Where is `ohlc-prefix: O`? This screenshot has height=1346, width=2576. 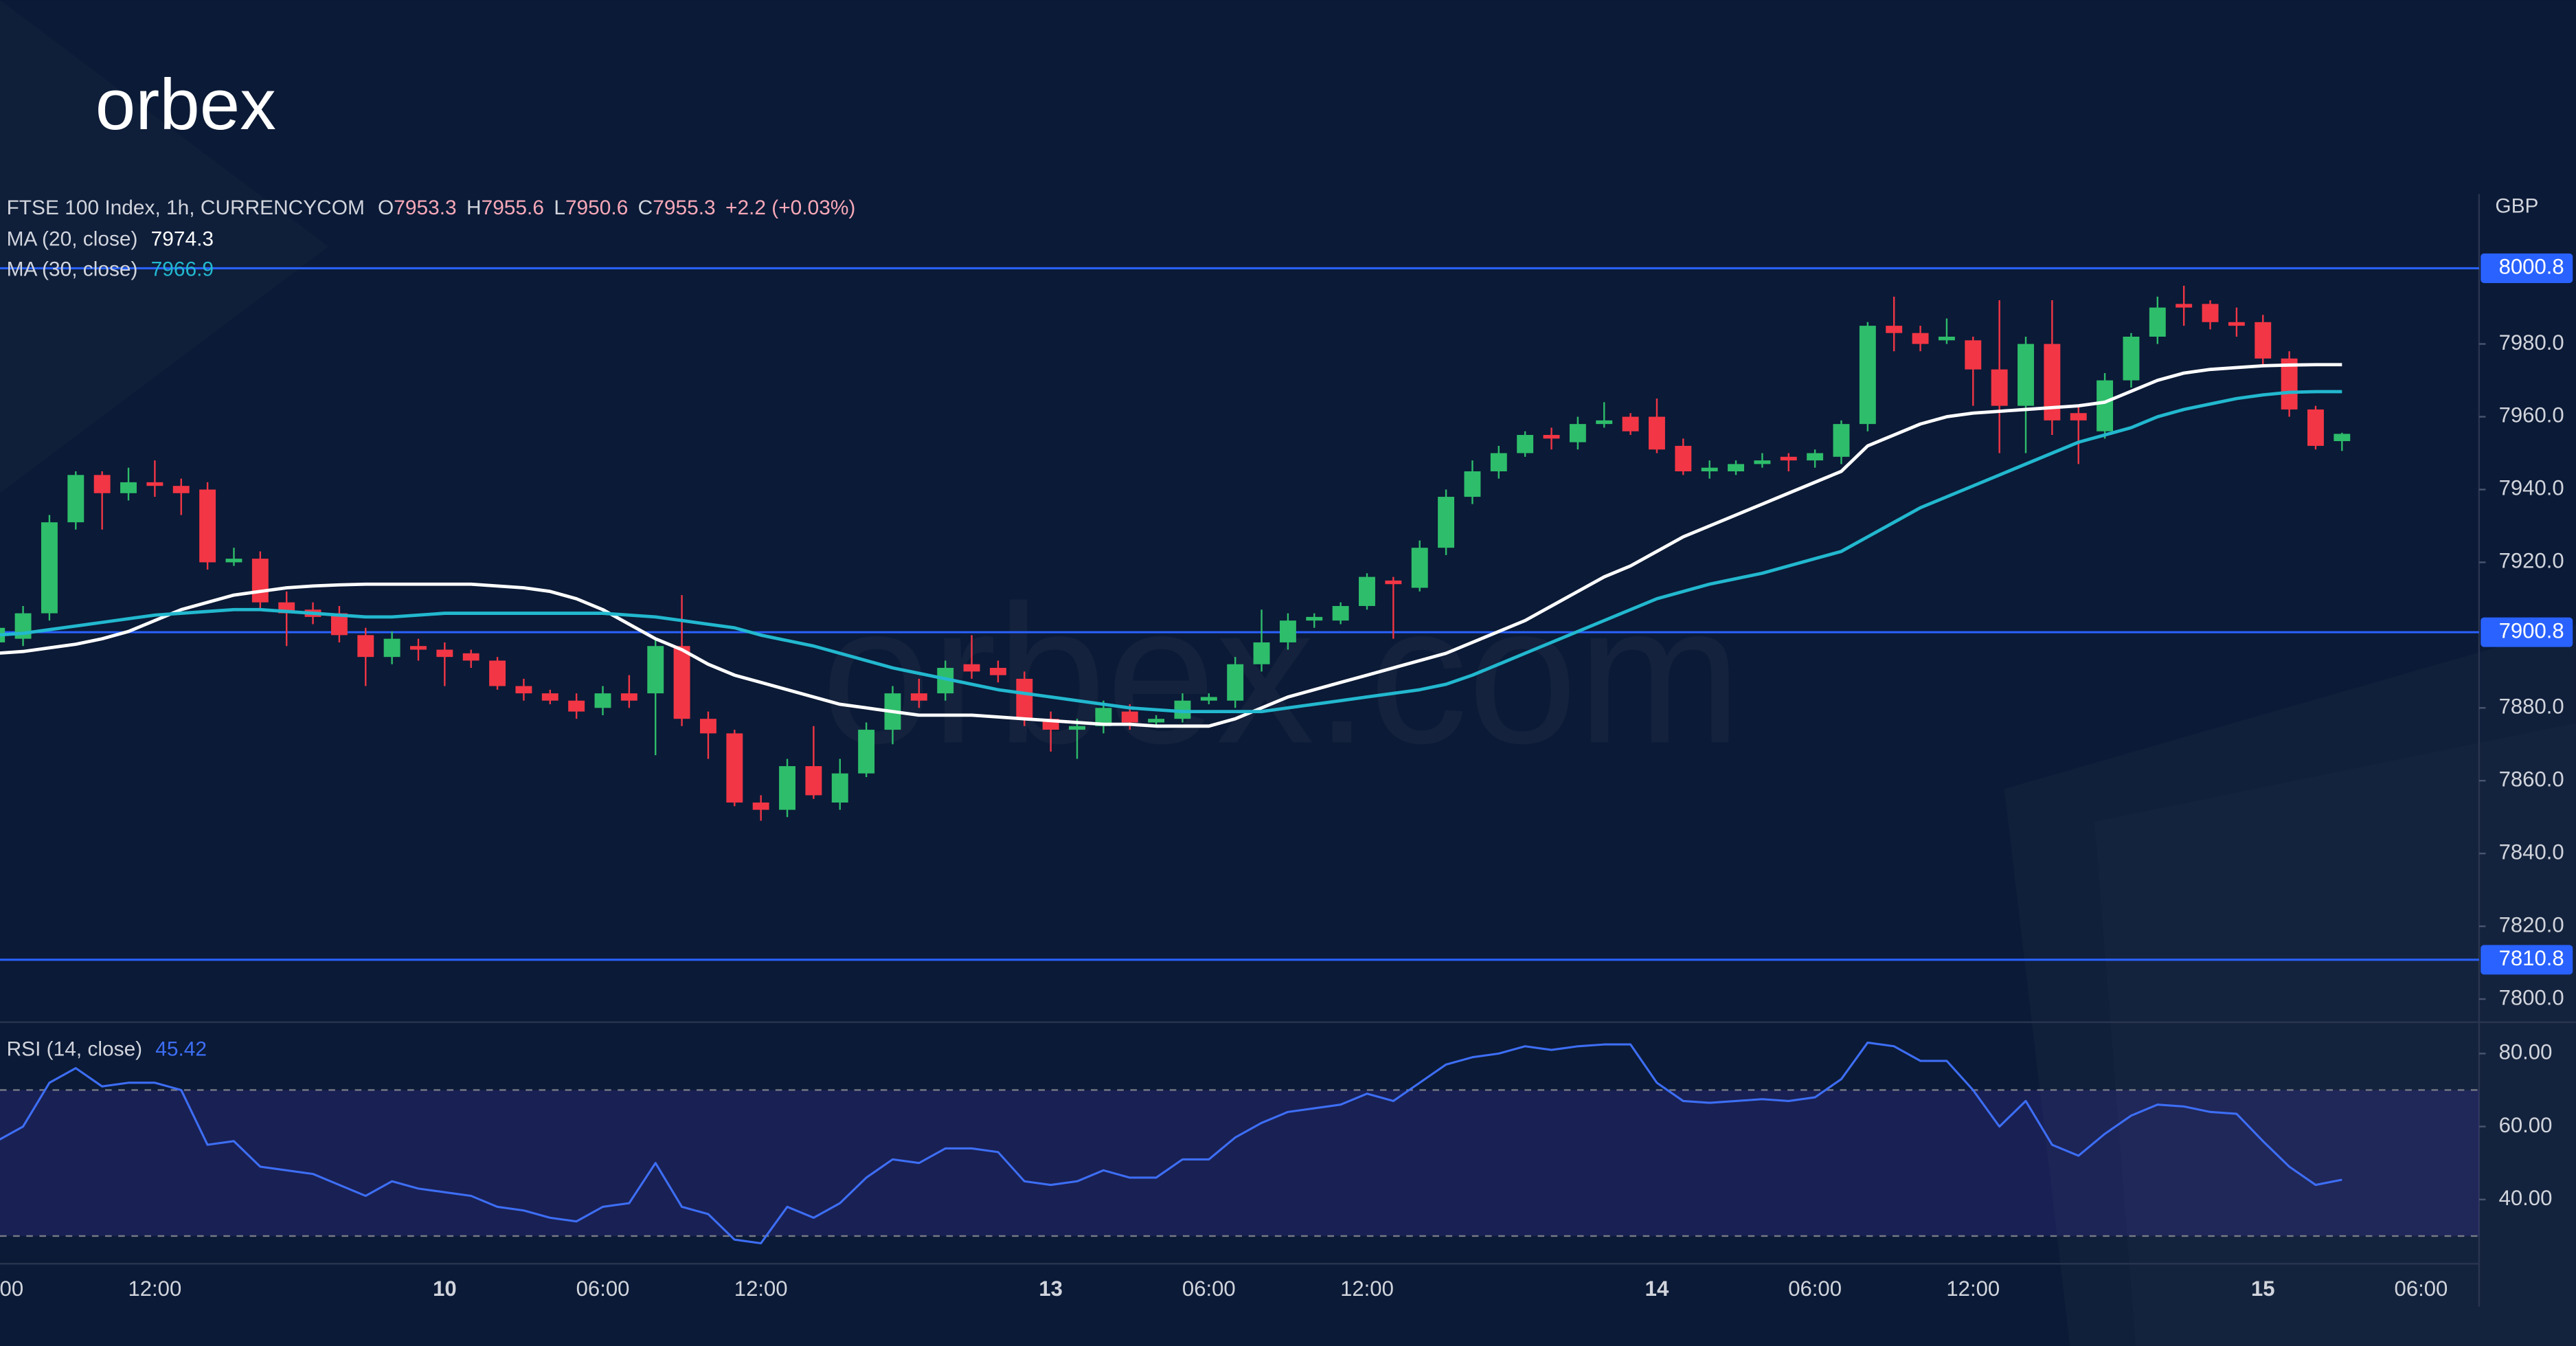
ohlc-prefix: O is located at coordinates (386, 208).